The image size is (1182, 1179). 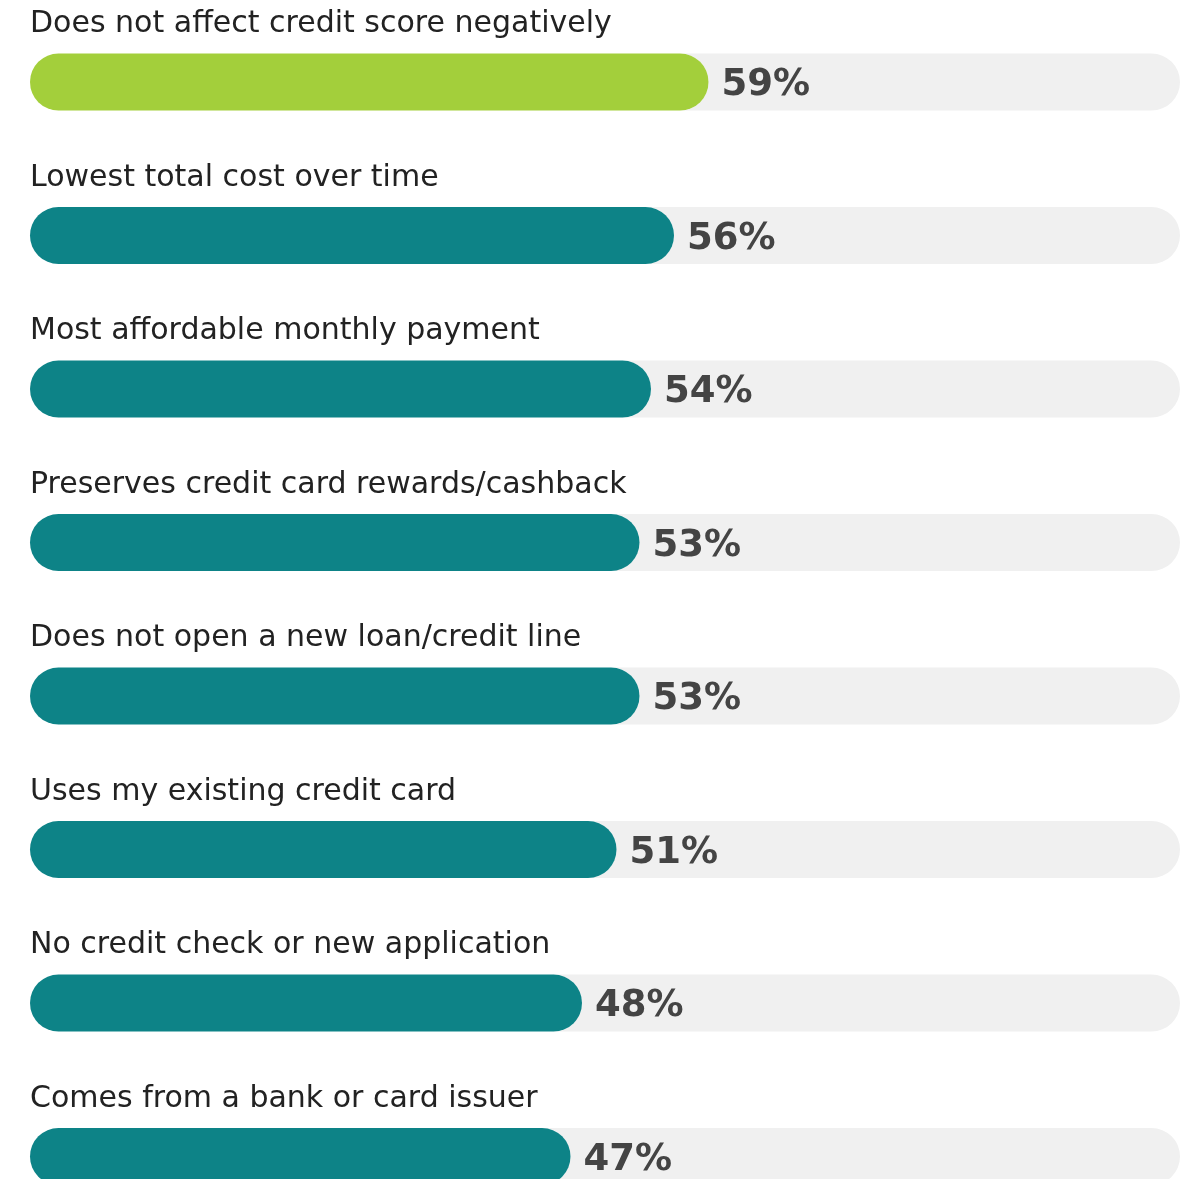 What do you see at coordinates (639, 1003) in the screenshot?
I see `data-label: 48%` at bounding box center [639, 1003].